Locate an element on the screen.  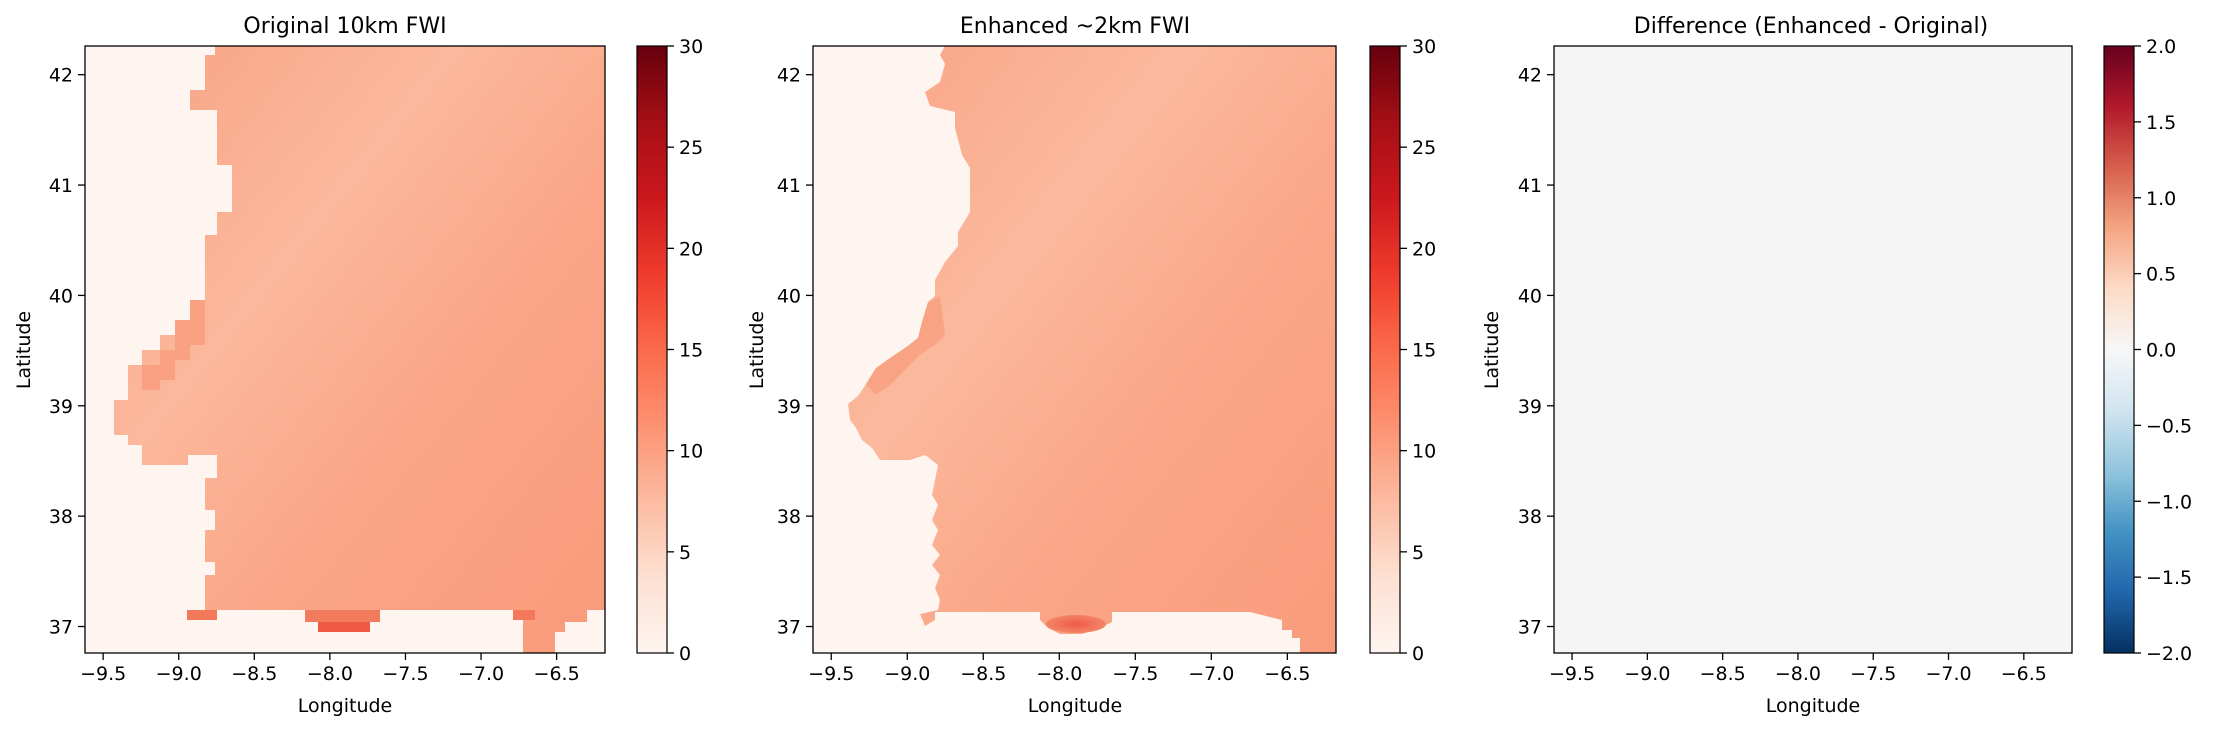
hotspot-core is located at coordinates (344, 627).